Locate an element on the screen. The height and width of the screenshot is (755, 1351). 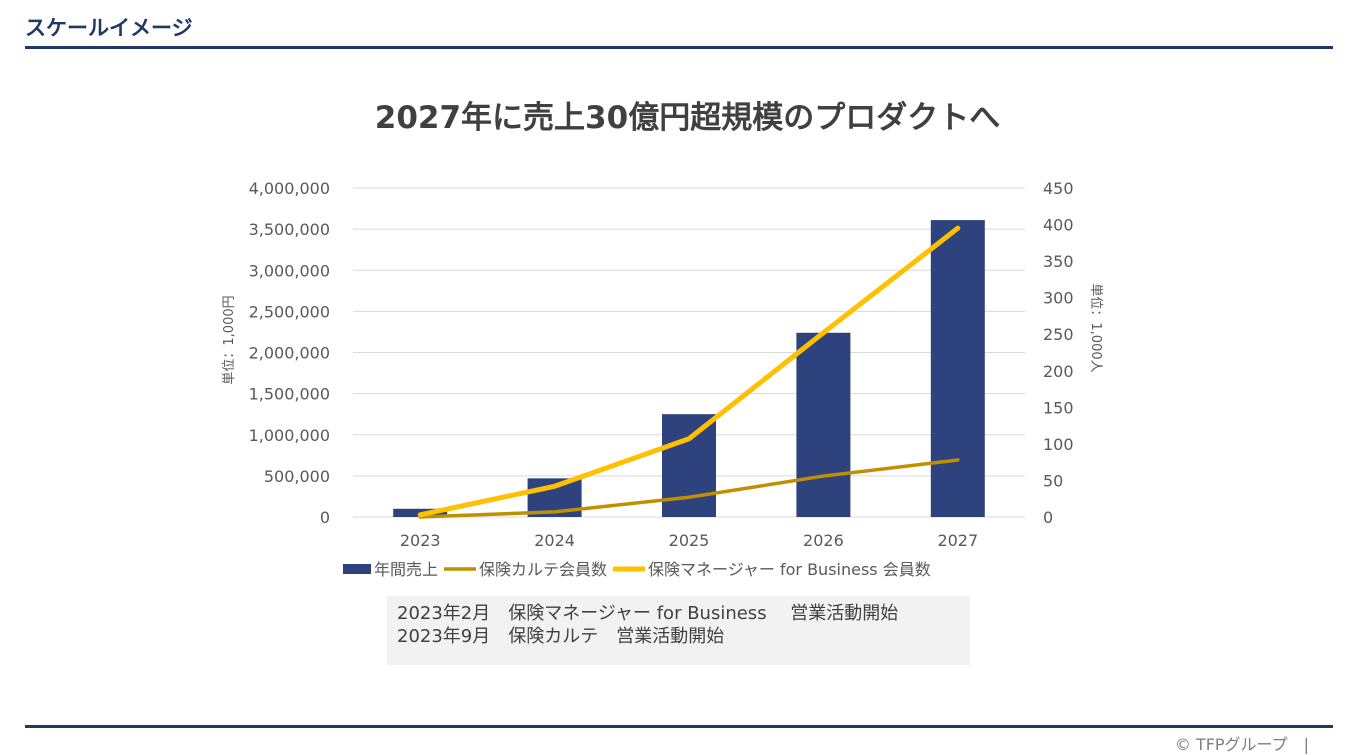
x-tick-label: 2026 is located at coordinates (823, 540).